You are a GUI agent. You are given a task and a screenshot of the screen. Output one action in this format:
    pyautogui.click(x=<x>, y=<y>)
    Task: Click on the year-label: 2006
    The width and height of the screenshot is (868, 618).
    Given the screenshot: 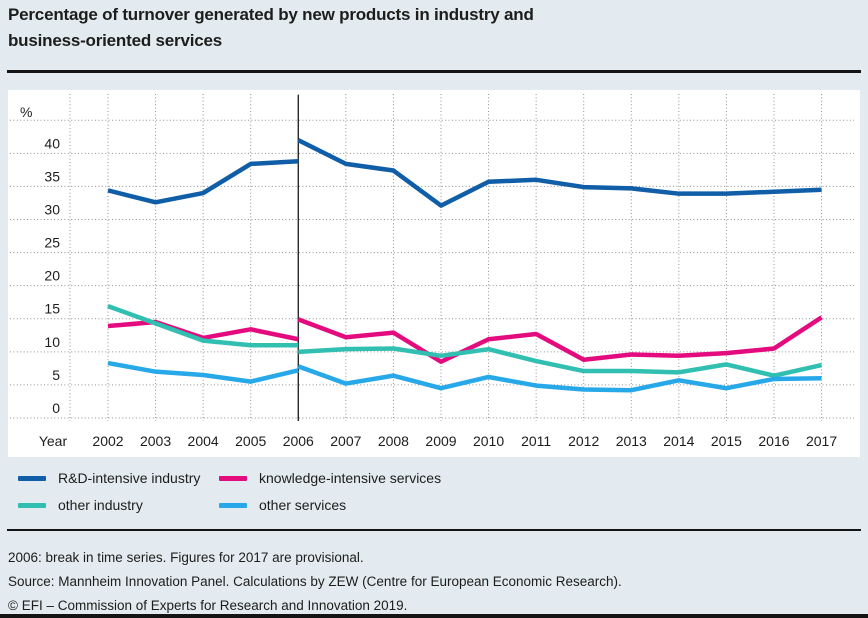 What is the action you would take?
    pyautogui.click(x=298, y=441)
    